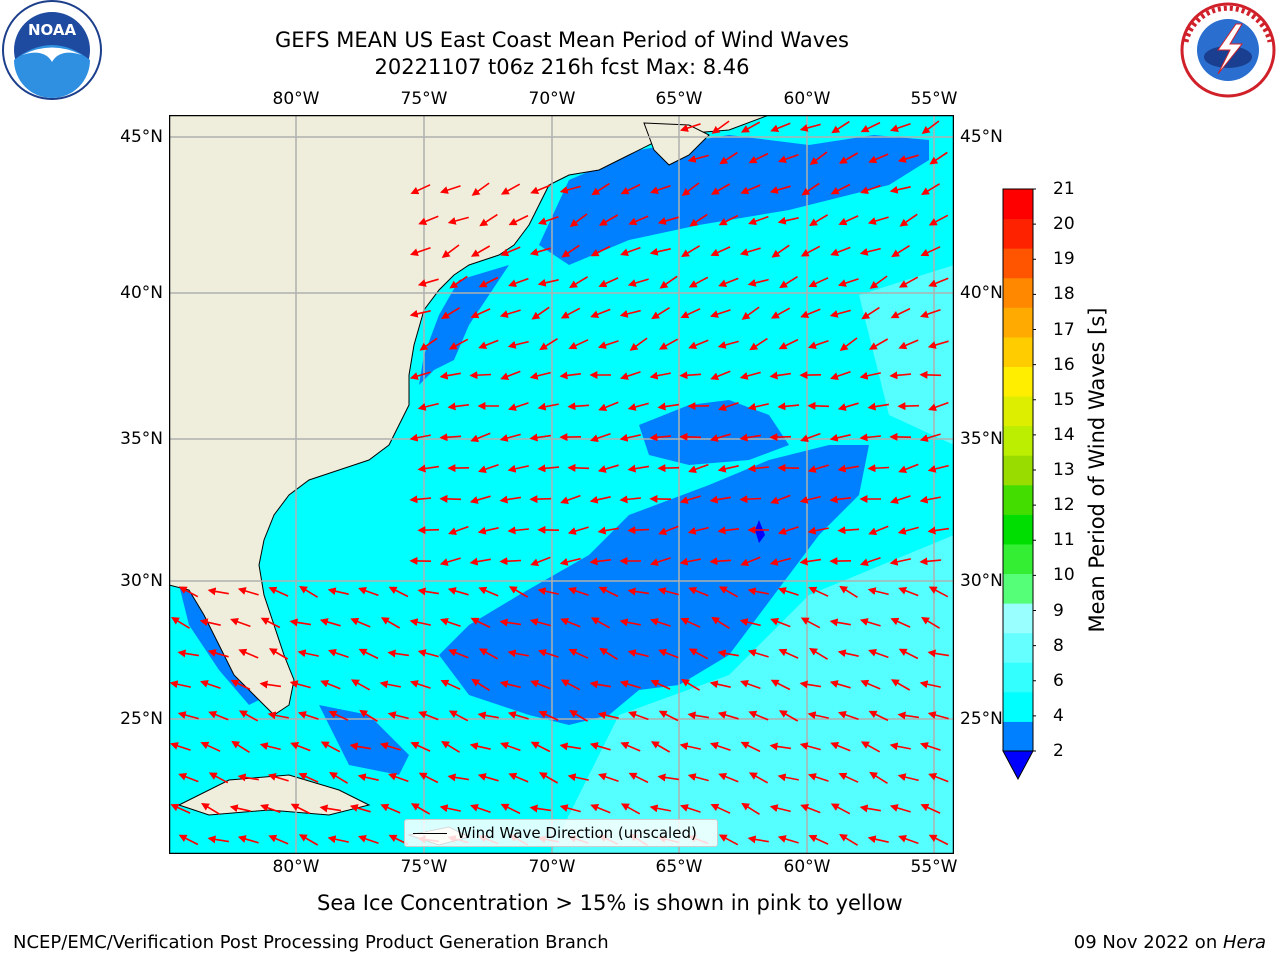 This screenshot has height=960, width=1280. I want to click on colorbar-extend-arrow, so click(1018, 765).